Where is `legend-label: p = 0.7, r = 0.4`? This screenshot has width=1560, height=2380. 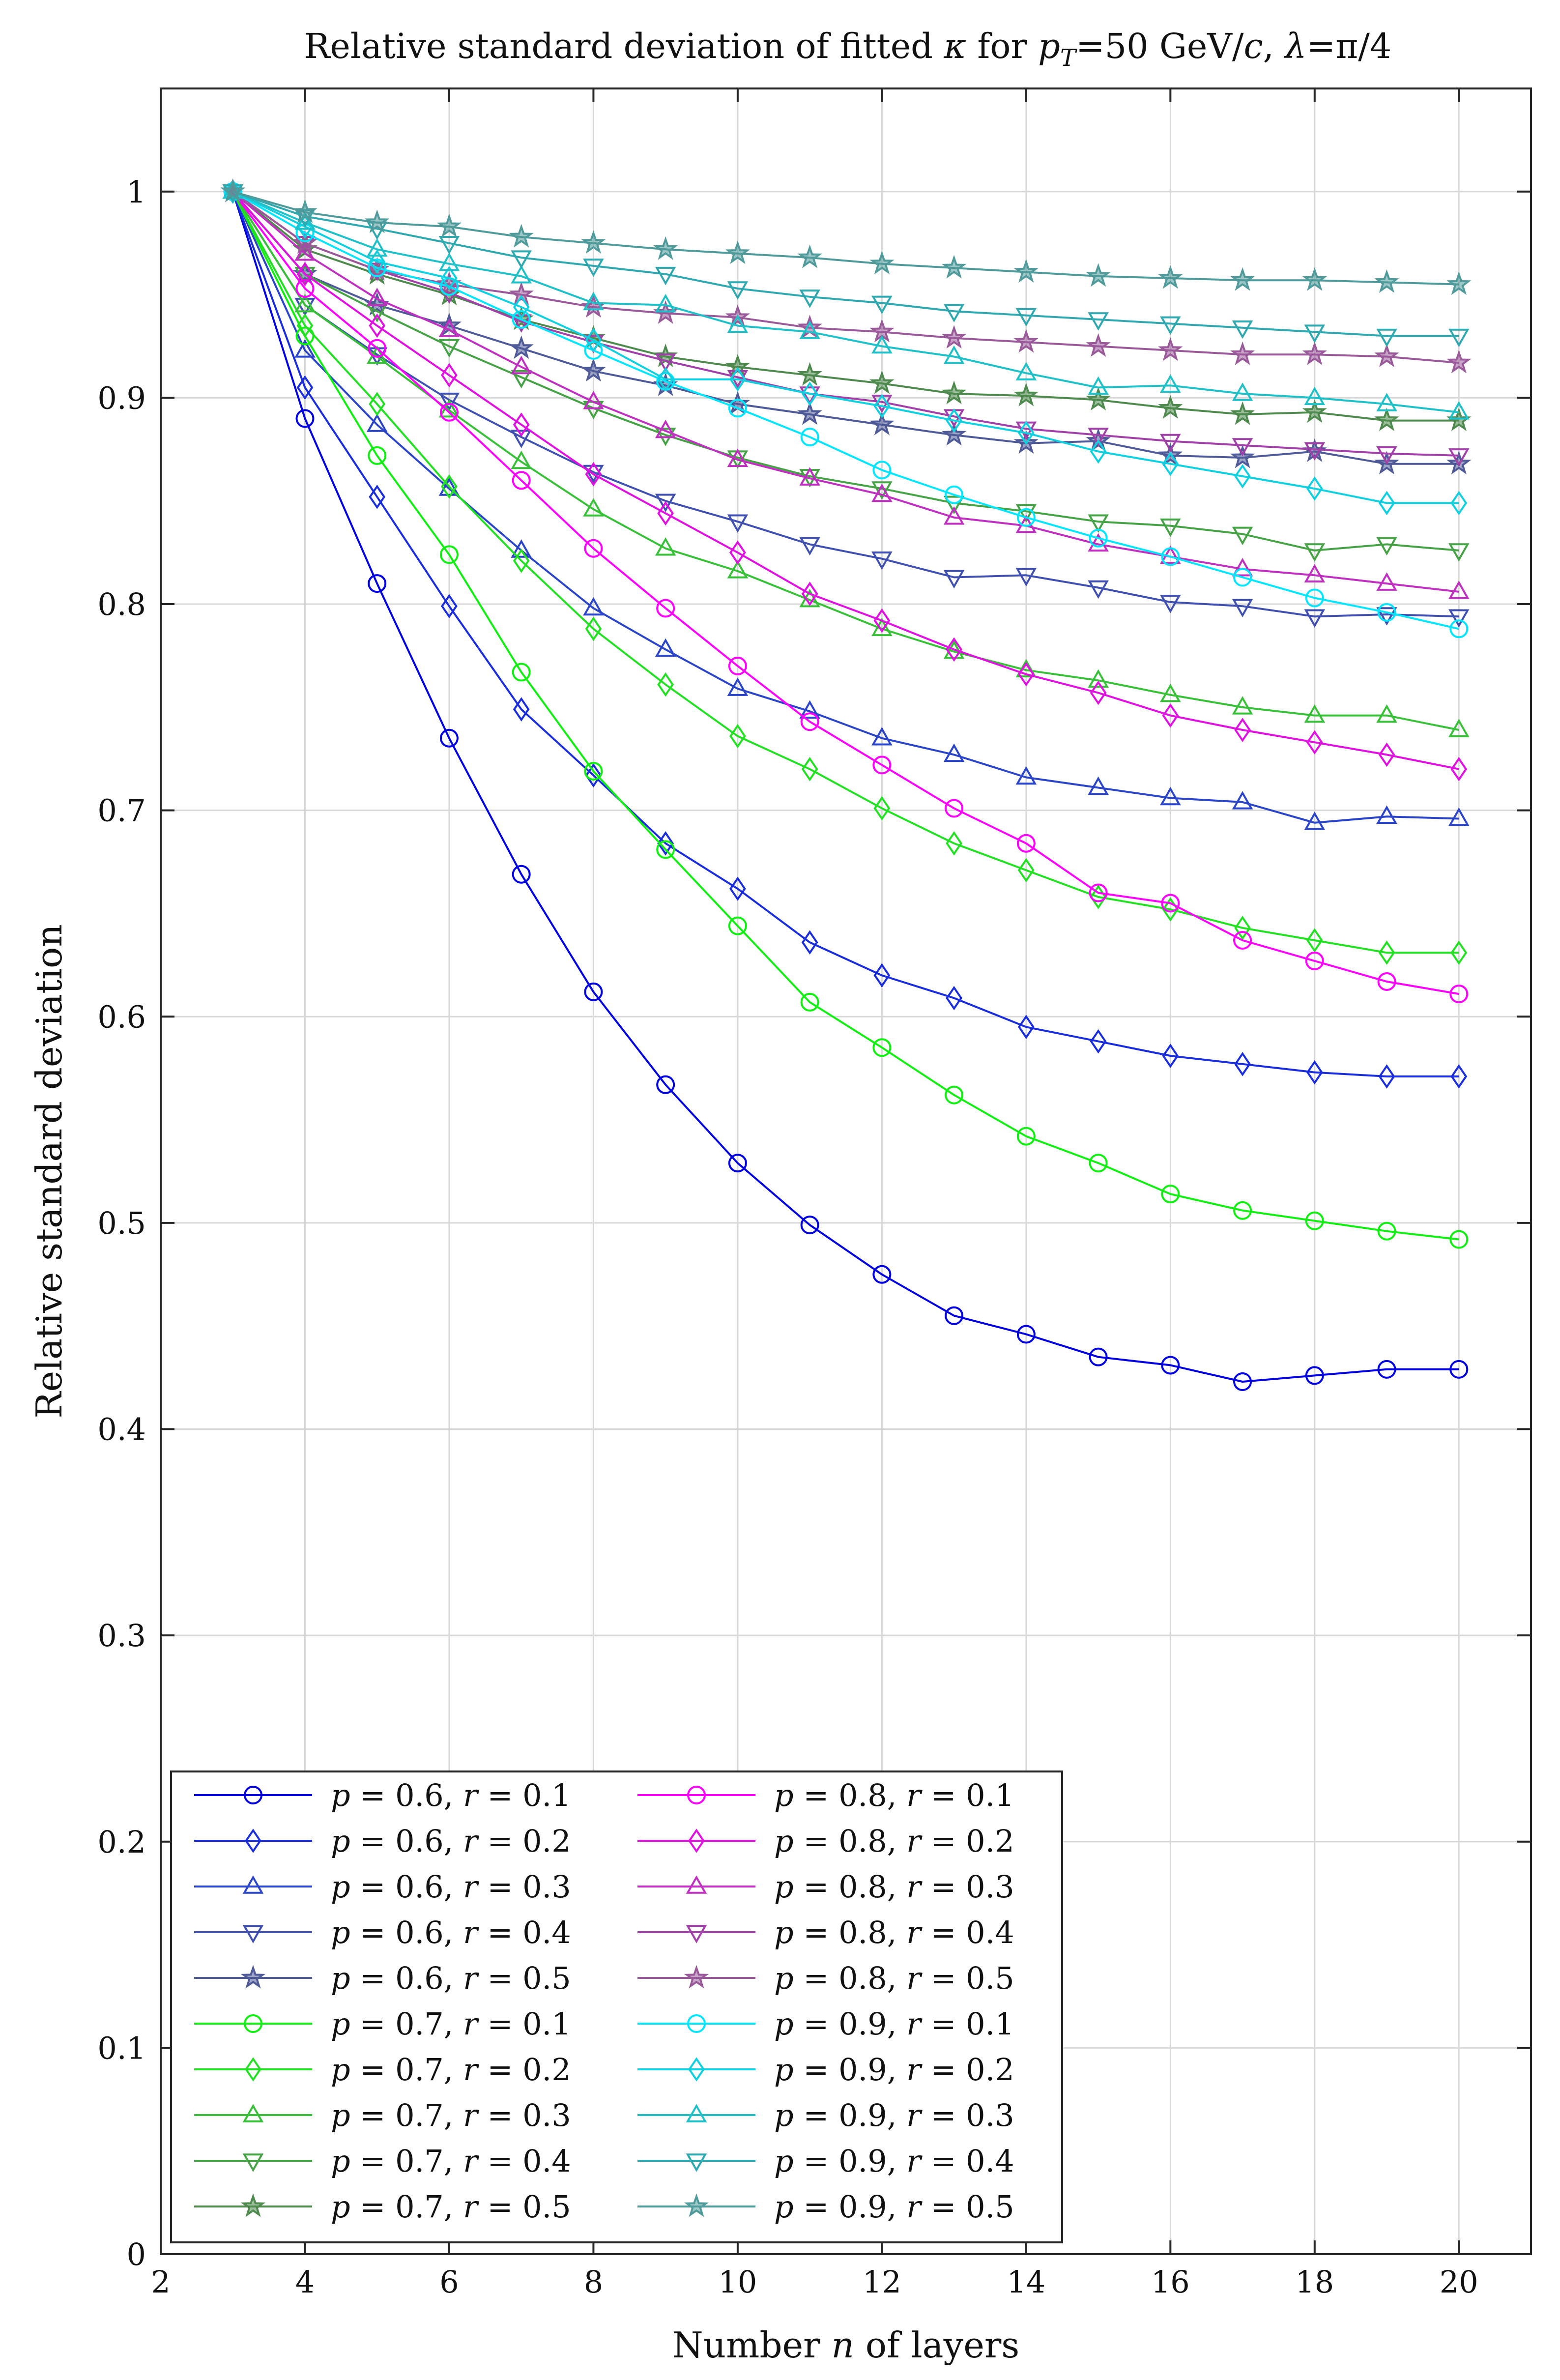
legend-label: p = 0.7, r = 0.4 is located at coordinates (451, 2161).